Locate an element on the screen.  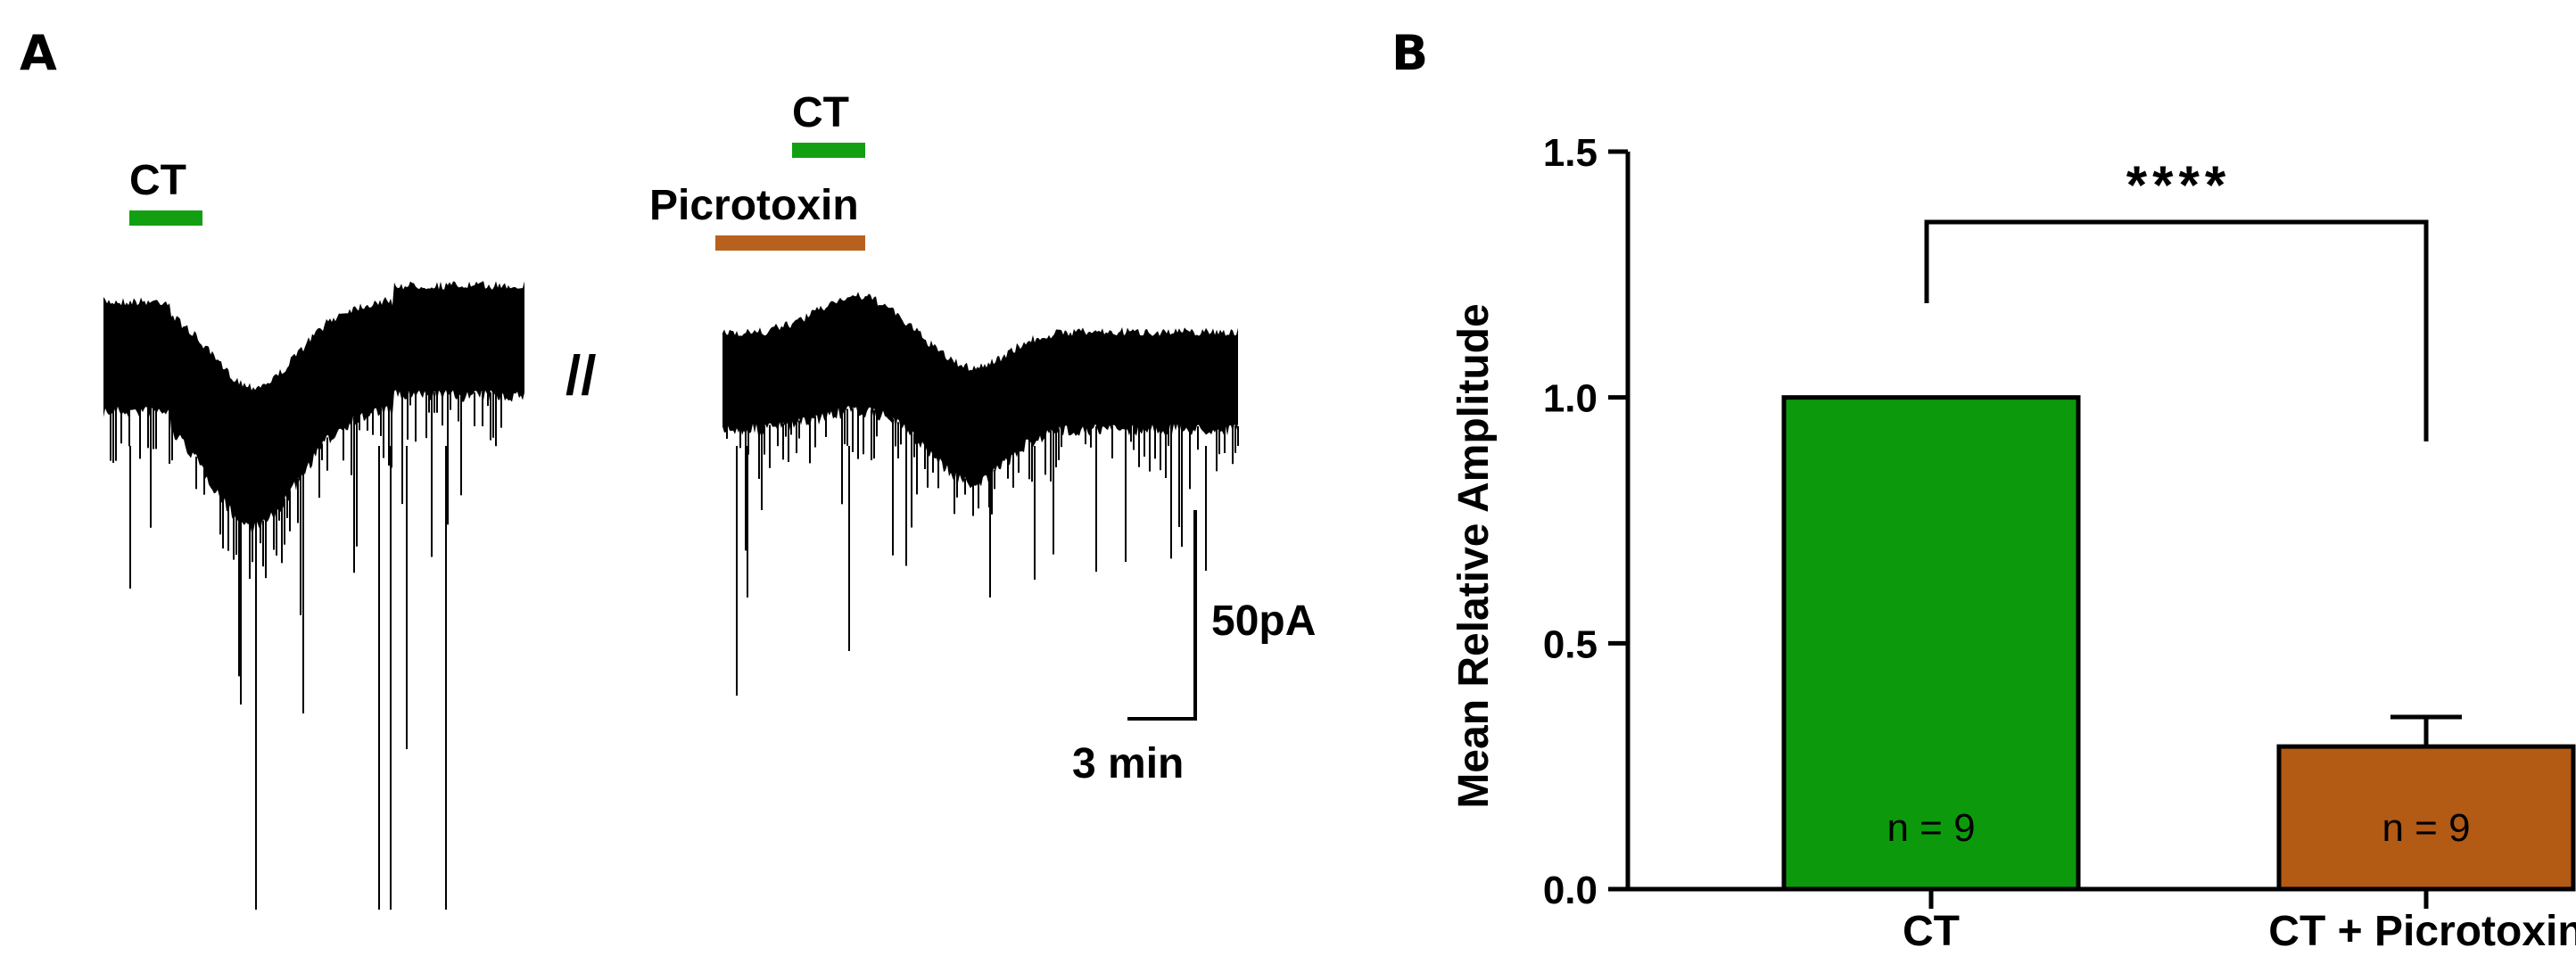
panel-label-b: B is located at coordinates (1410, 53).